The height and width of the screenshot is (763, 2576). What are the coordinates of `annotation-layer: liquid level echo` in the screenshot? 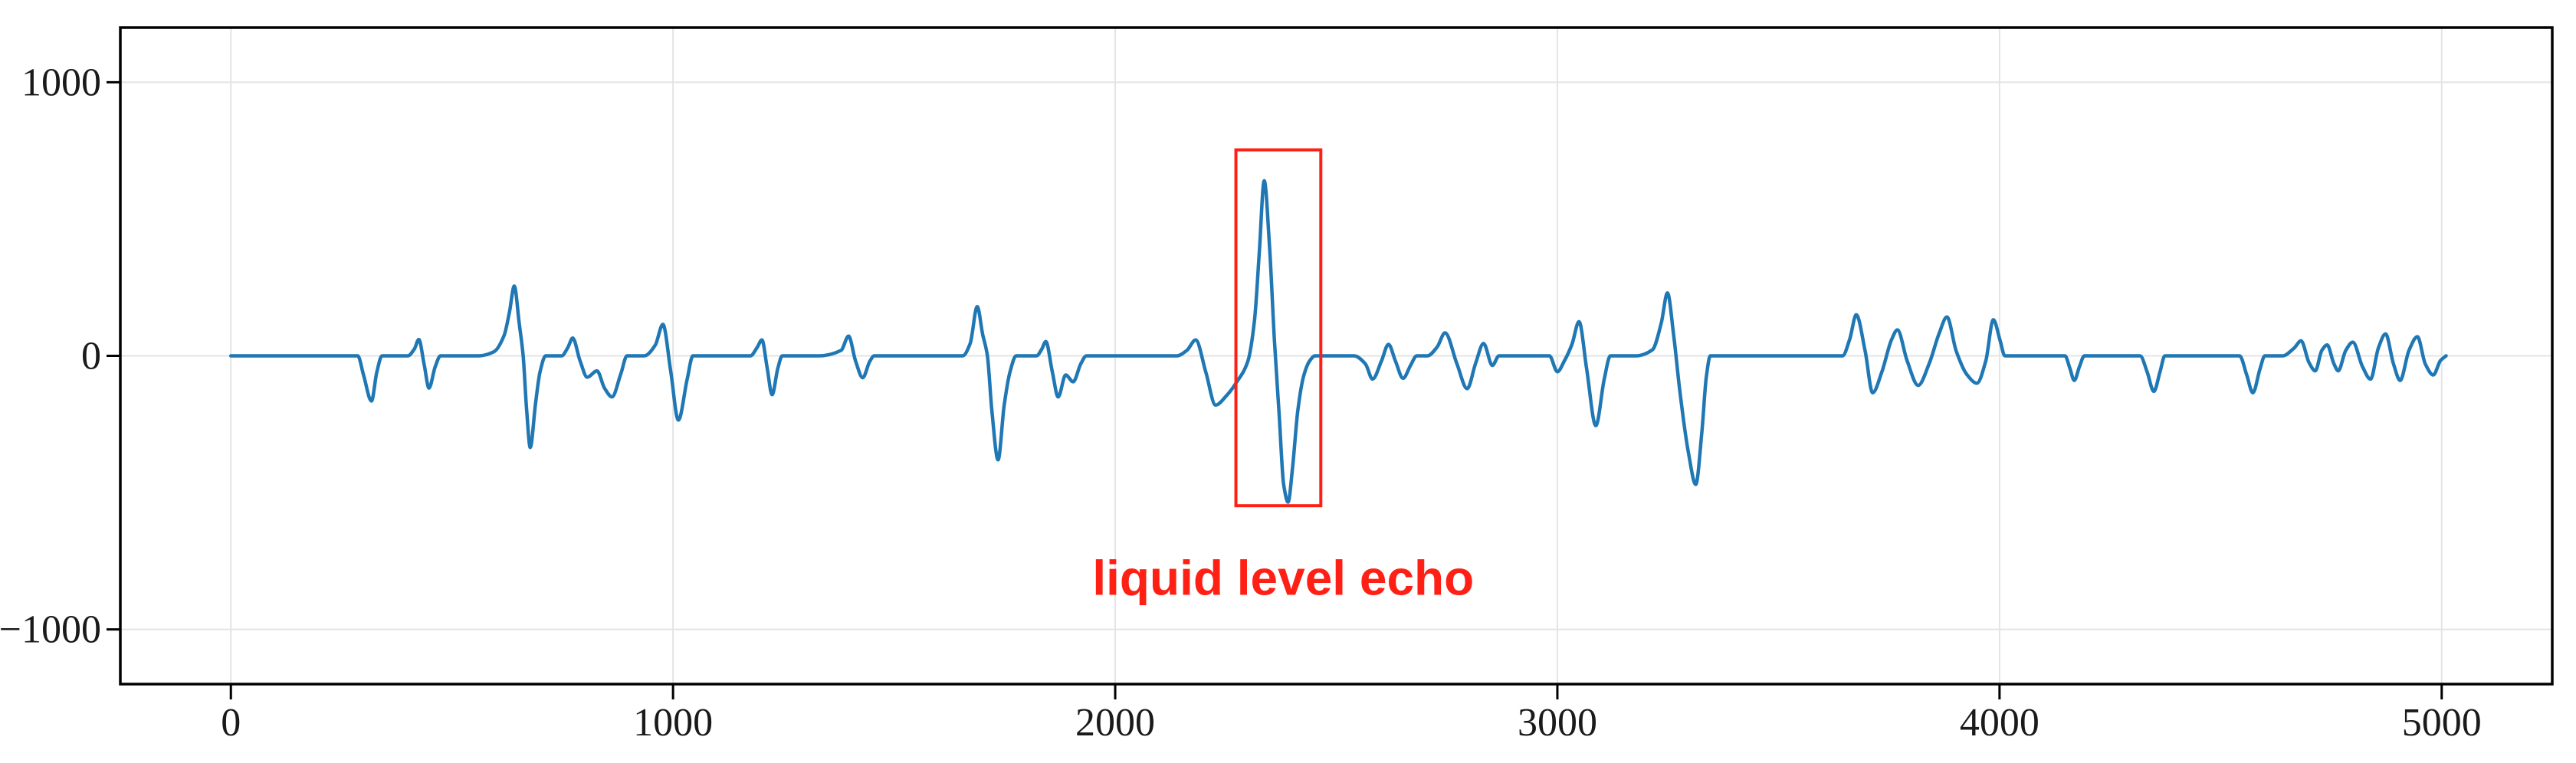 It's located at (1283, 377).